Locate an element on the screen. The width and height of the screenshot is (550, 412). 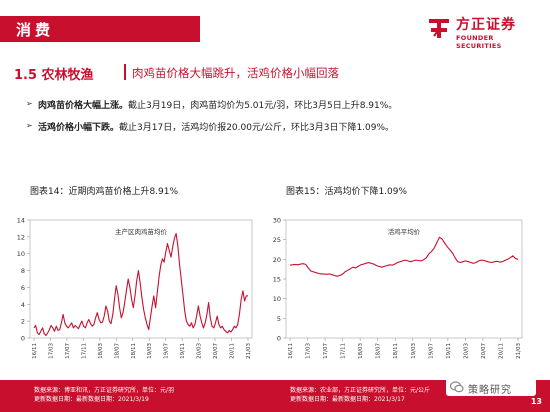
y-tick-label: 12 is located at coordinates (21, 237).